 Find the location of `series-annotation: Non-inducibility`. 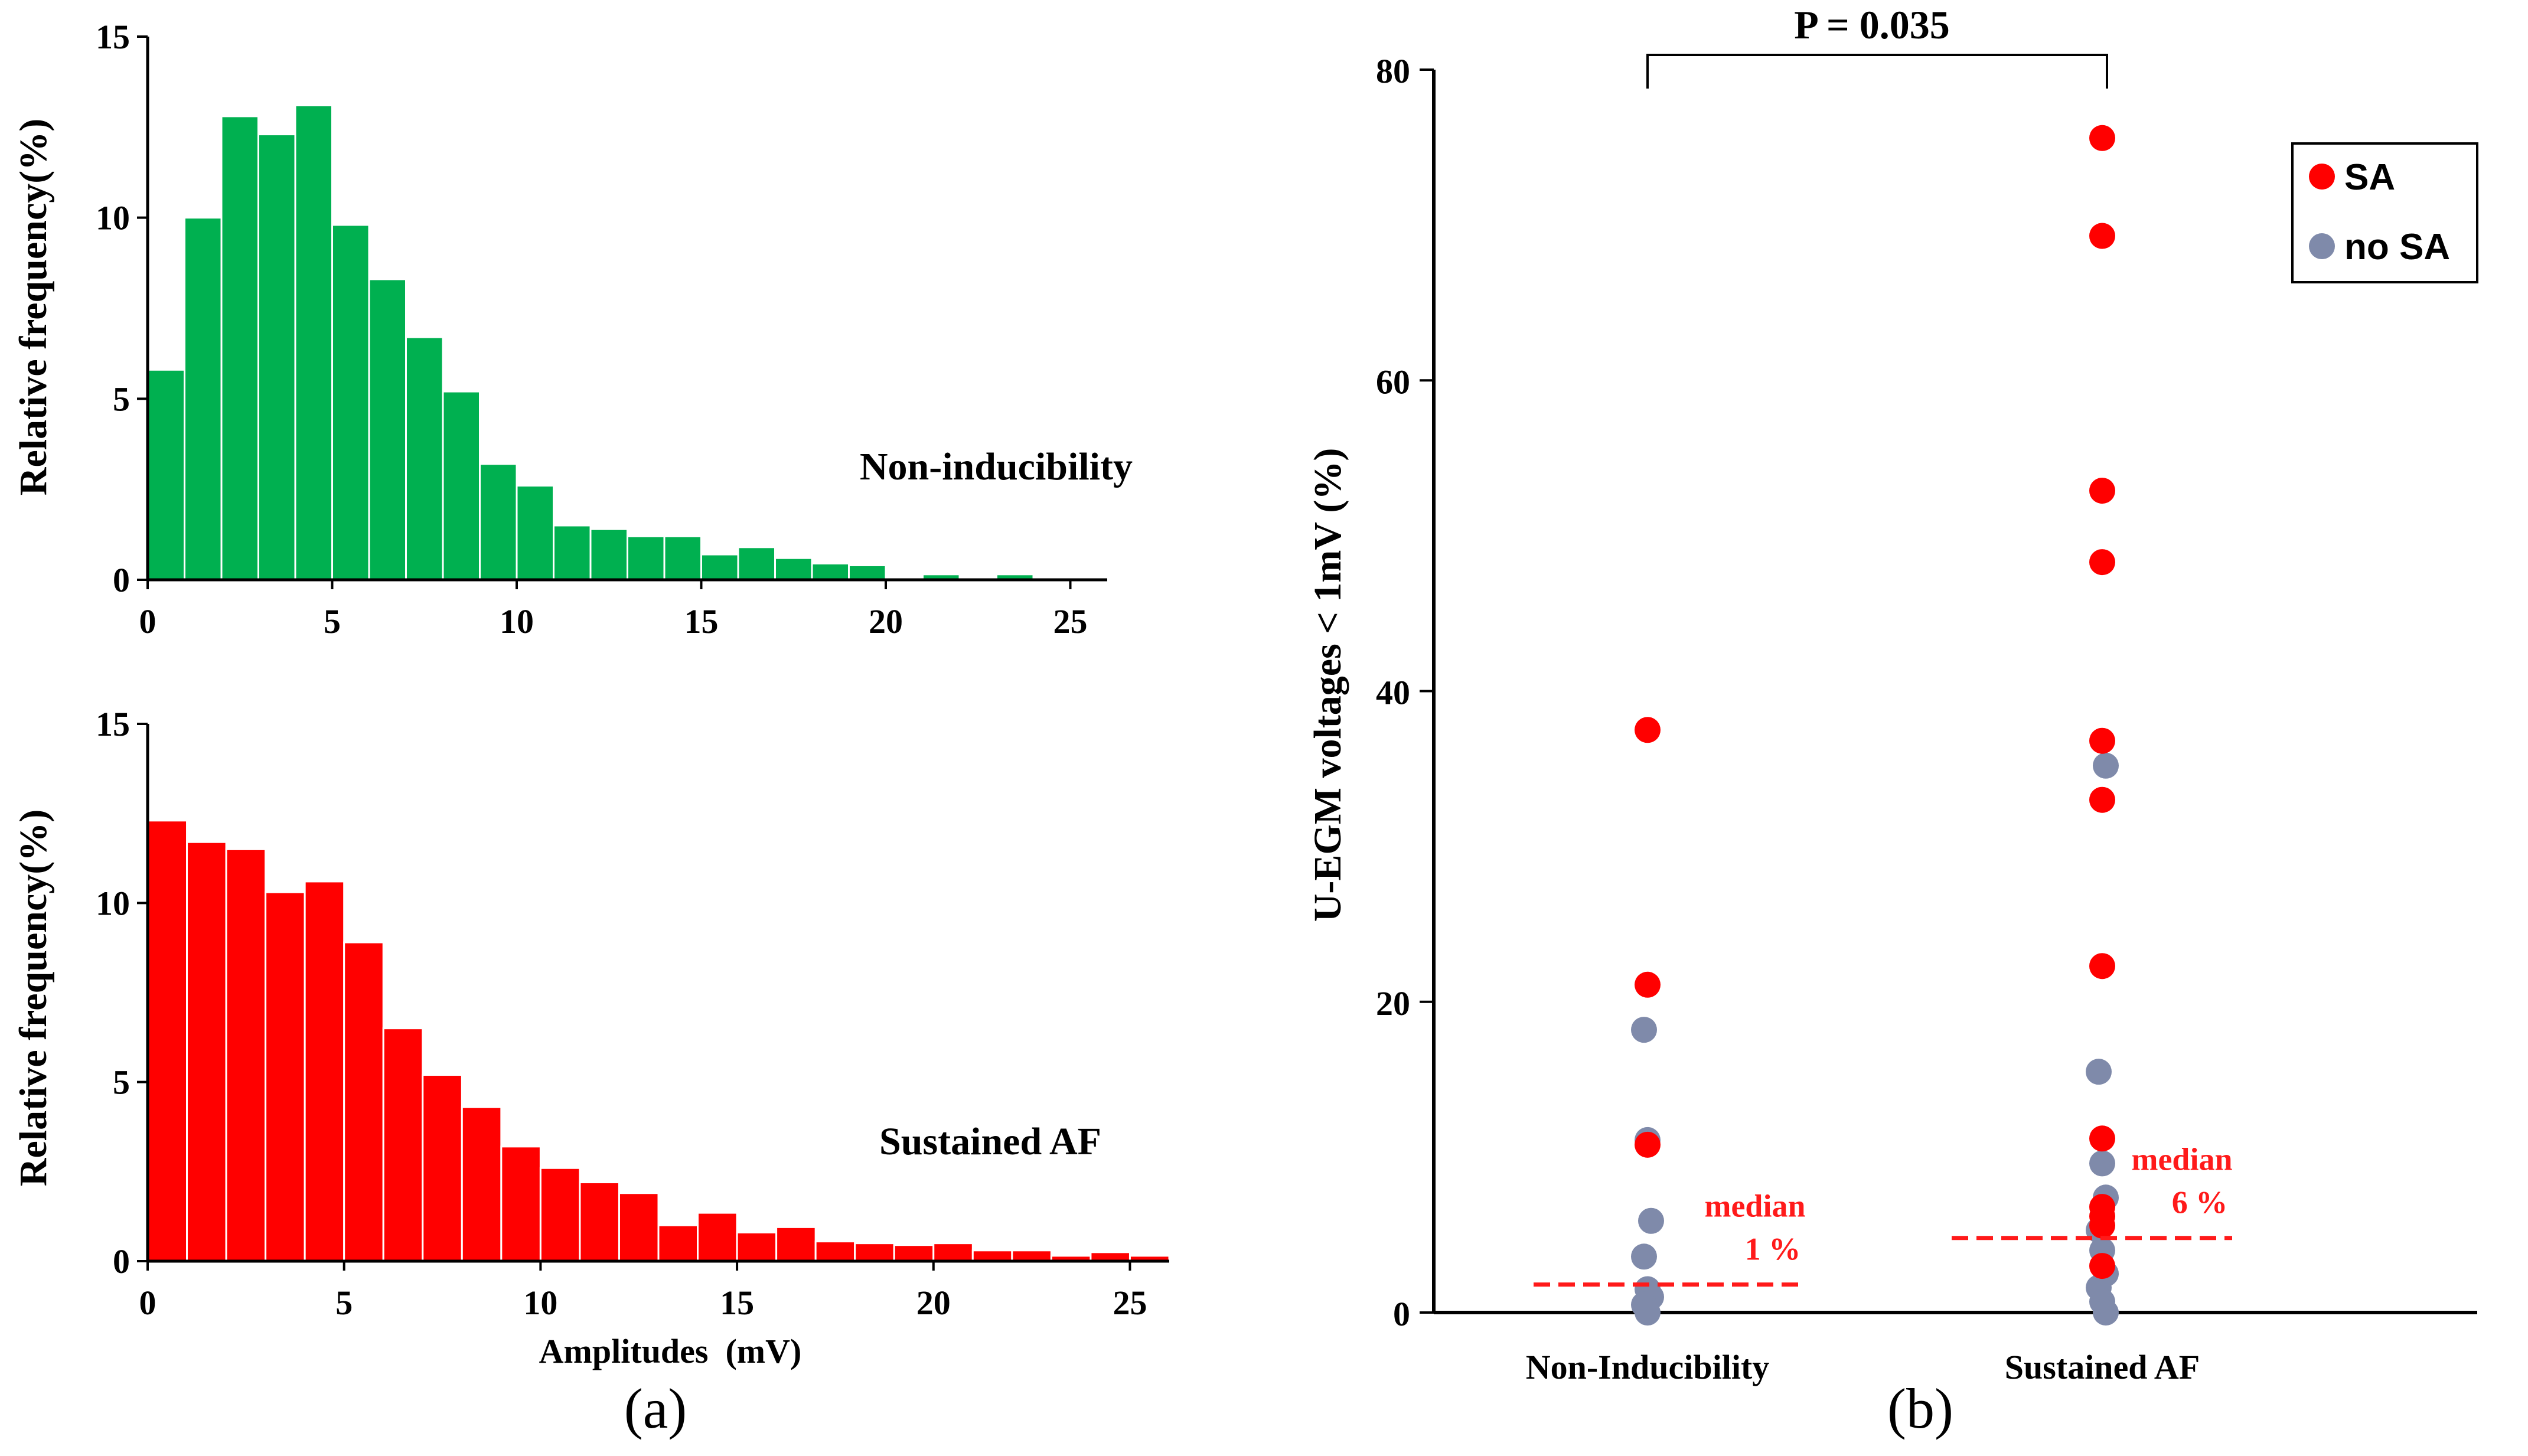

series-annotation: Non-inducibility is located at coordinates (997, 466).